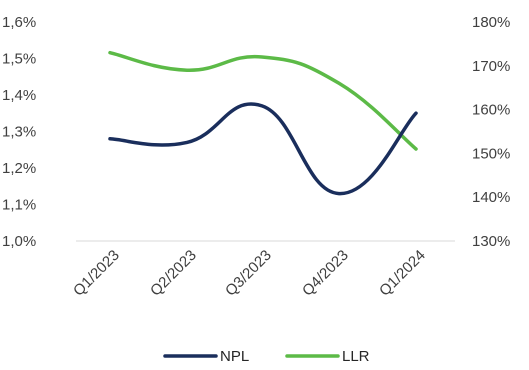  What do you see at coordinates (19, 59) in the screenshot?
I see `left-axis-tick-label: 1,5%` at bounding box center [19, 59].